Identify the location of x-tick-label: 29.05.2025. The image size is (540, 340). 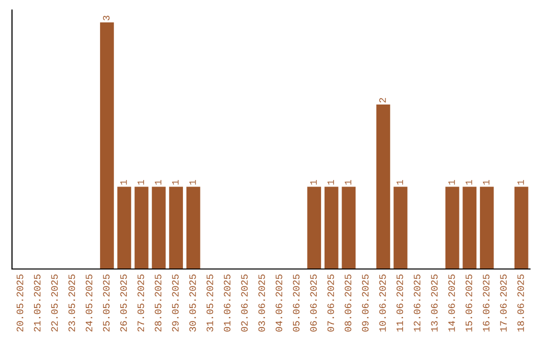
(175, 303).